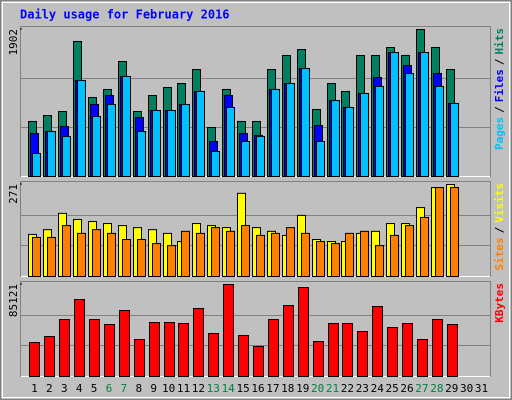  What do you see at coordinates (378, 388) in the screenshot?
I see `x-tick-label: 24` at bounding box center [378, 388].